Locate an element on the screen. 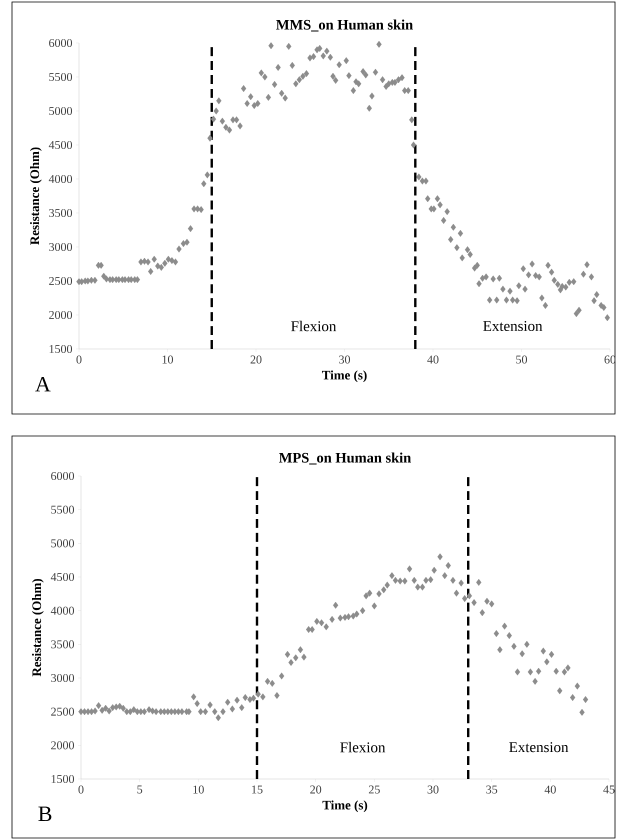  x-tick-label: 45 is located at coordinates (608, 790).